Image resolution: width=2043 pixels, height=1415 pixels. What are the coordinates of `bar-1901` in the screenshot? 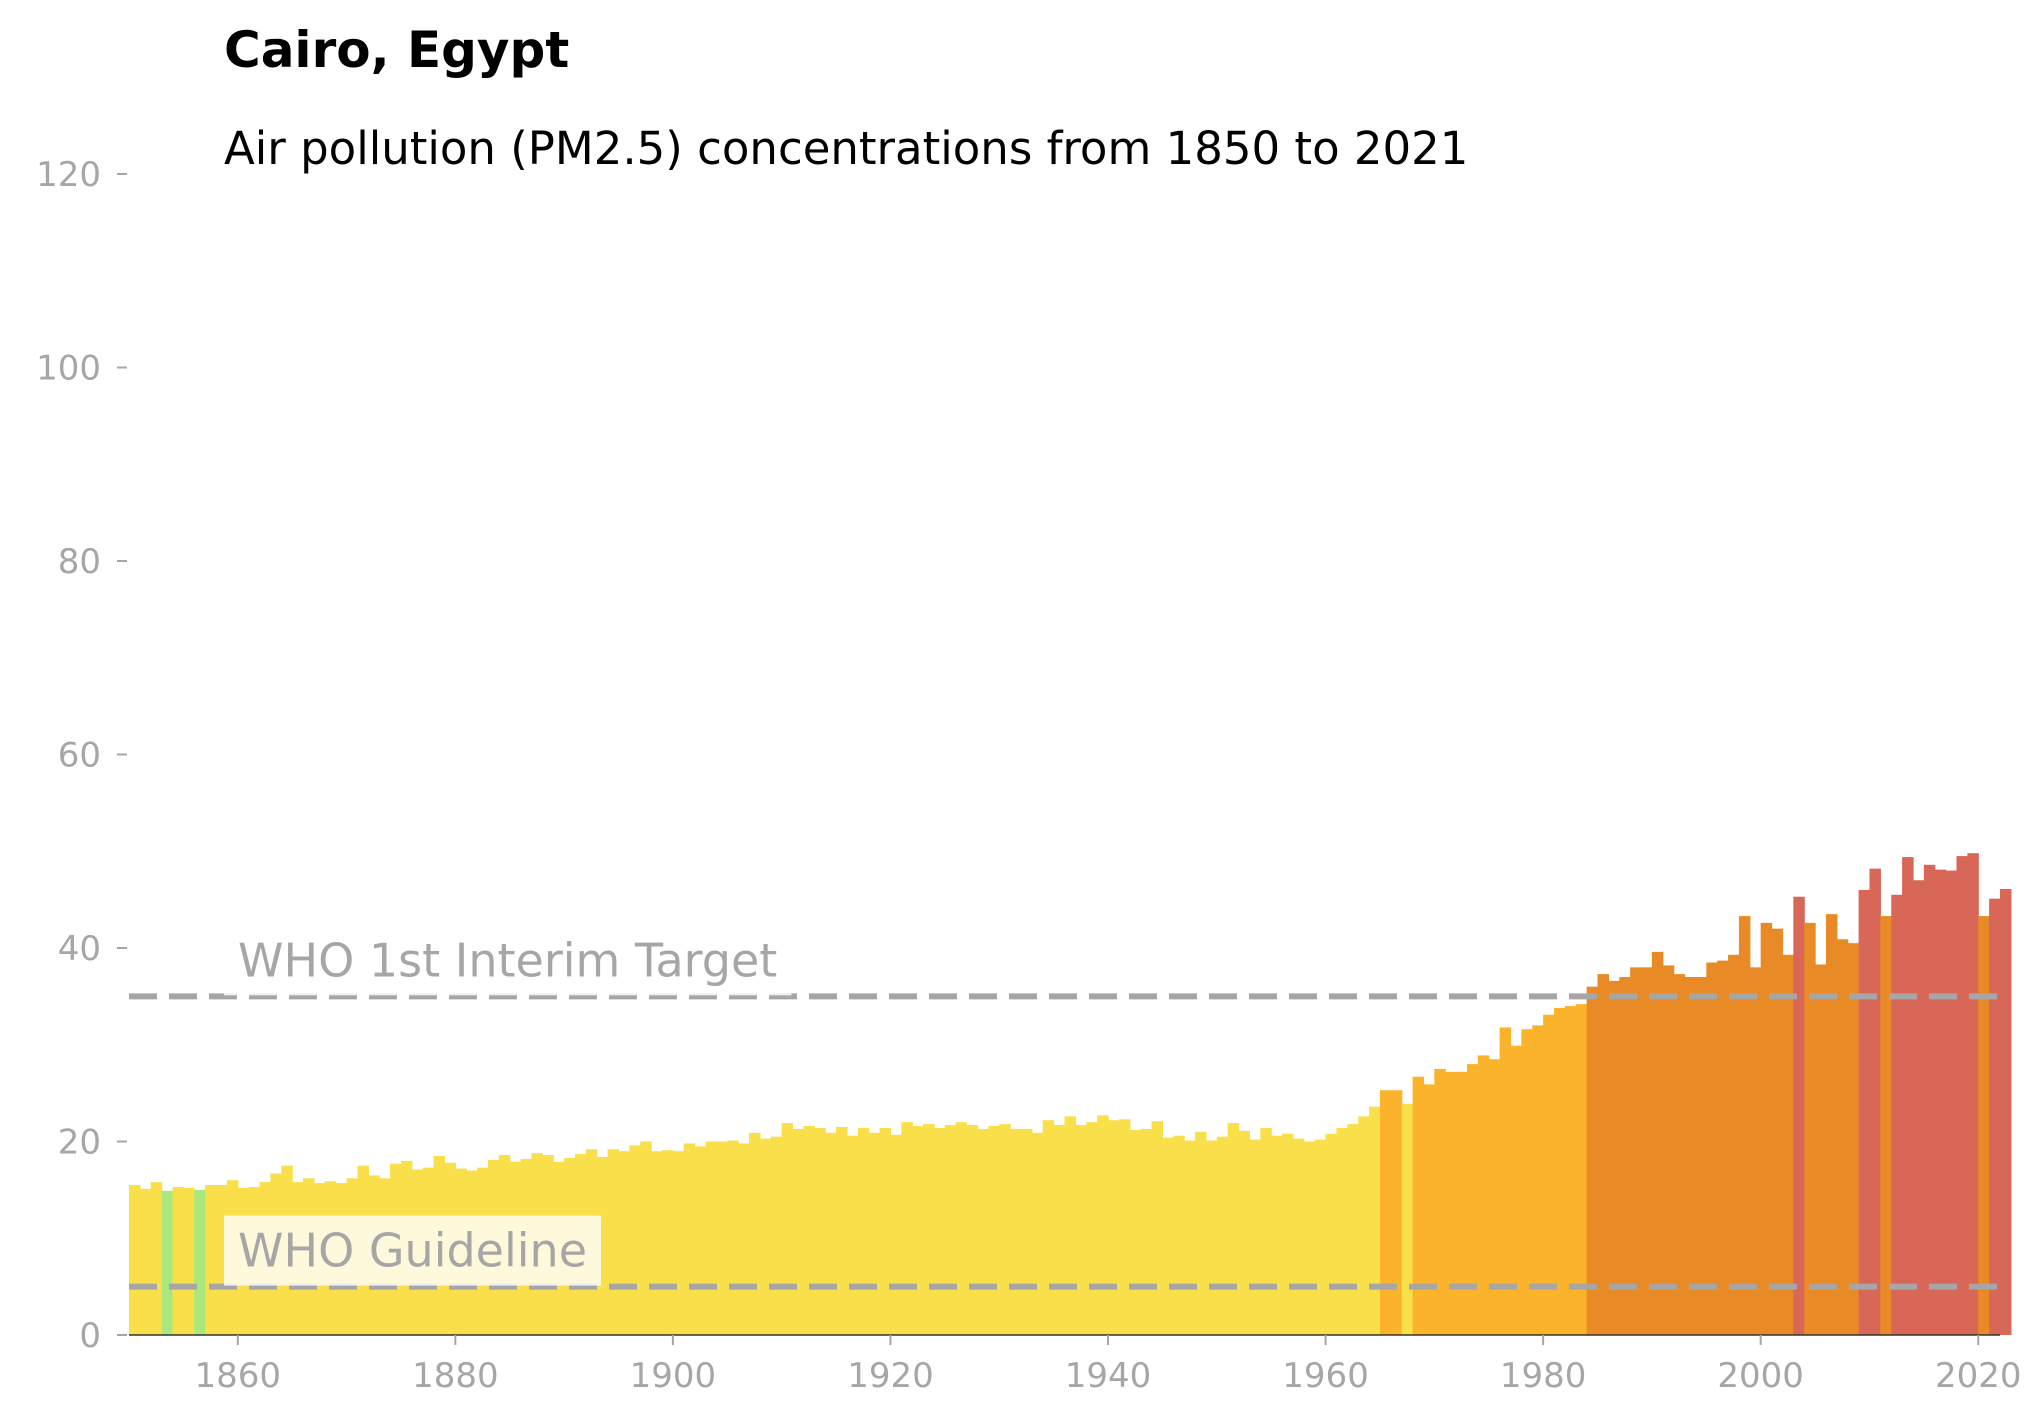 It's located at (689, 1239).